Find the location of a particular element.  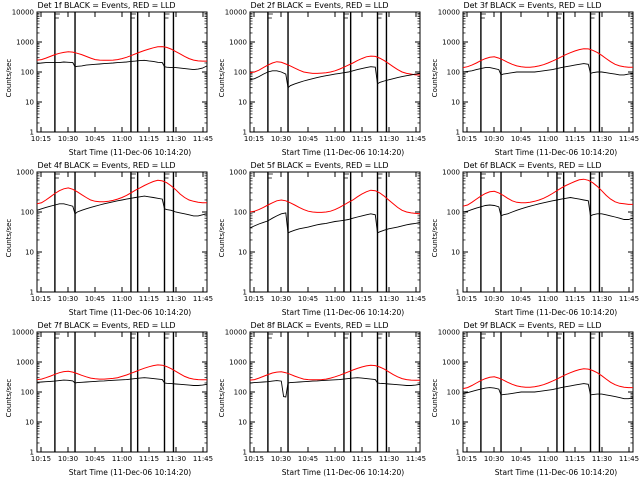

panel-title: Det 3f BLACK = Events, RED = LLD is located at coordinates (532, 5).